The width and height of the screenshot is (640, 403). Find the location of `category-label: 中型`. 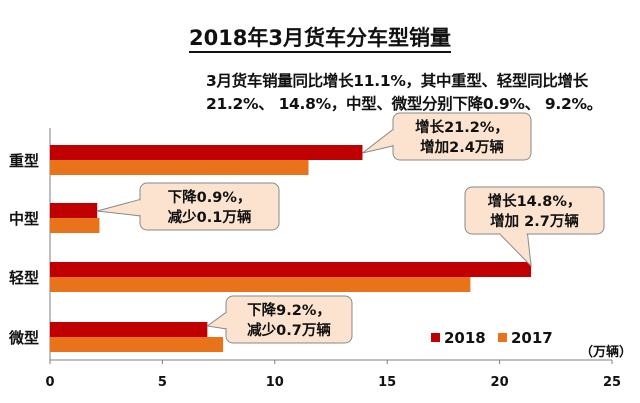

category-label: 中型 is located at coordinates (24, 219).